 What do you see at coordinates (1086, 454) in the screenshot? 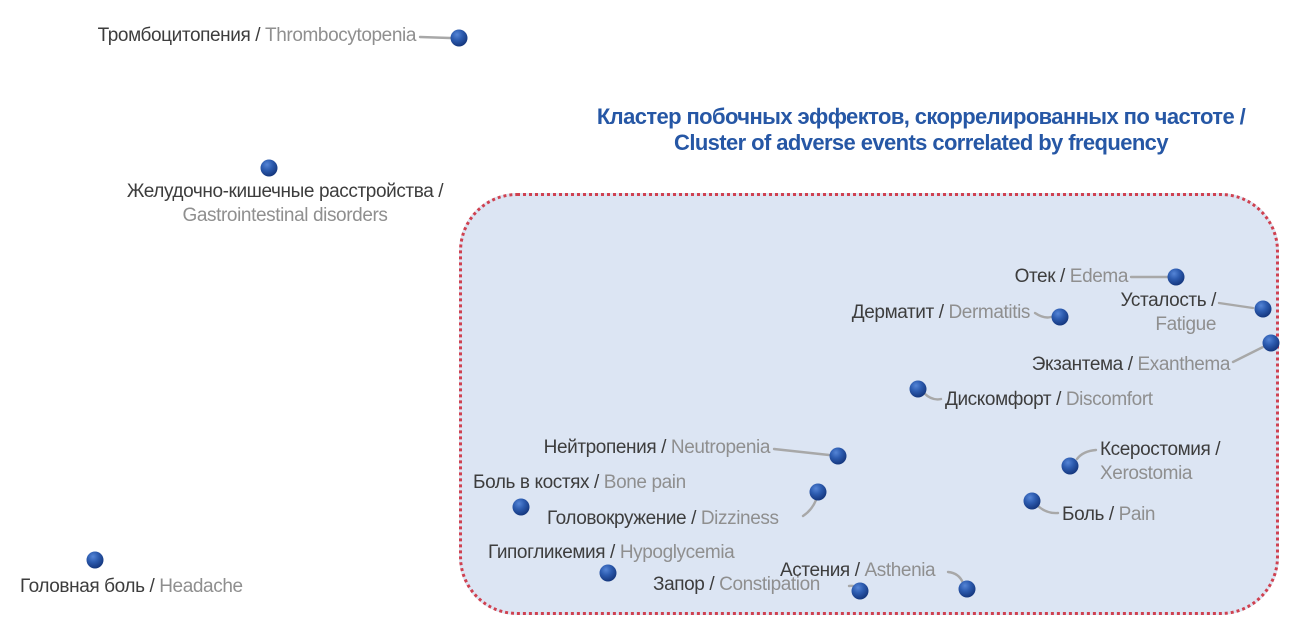
I see `leader-xerostomia` at bounding box center [1086, 454].